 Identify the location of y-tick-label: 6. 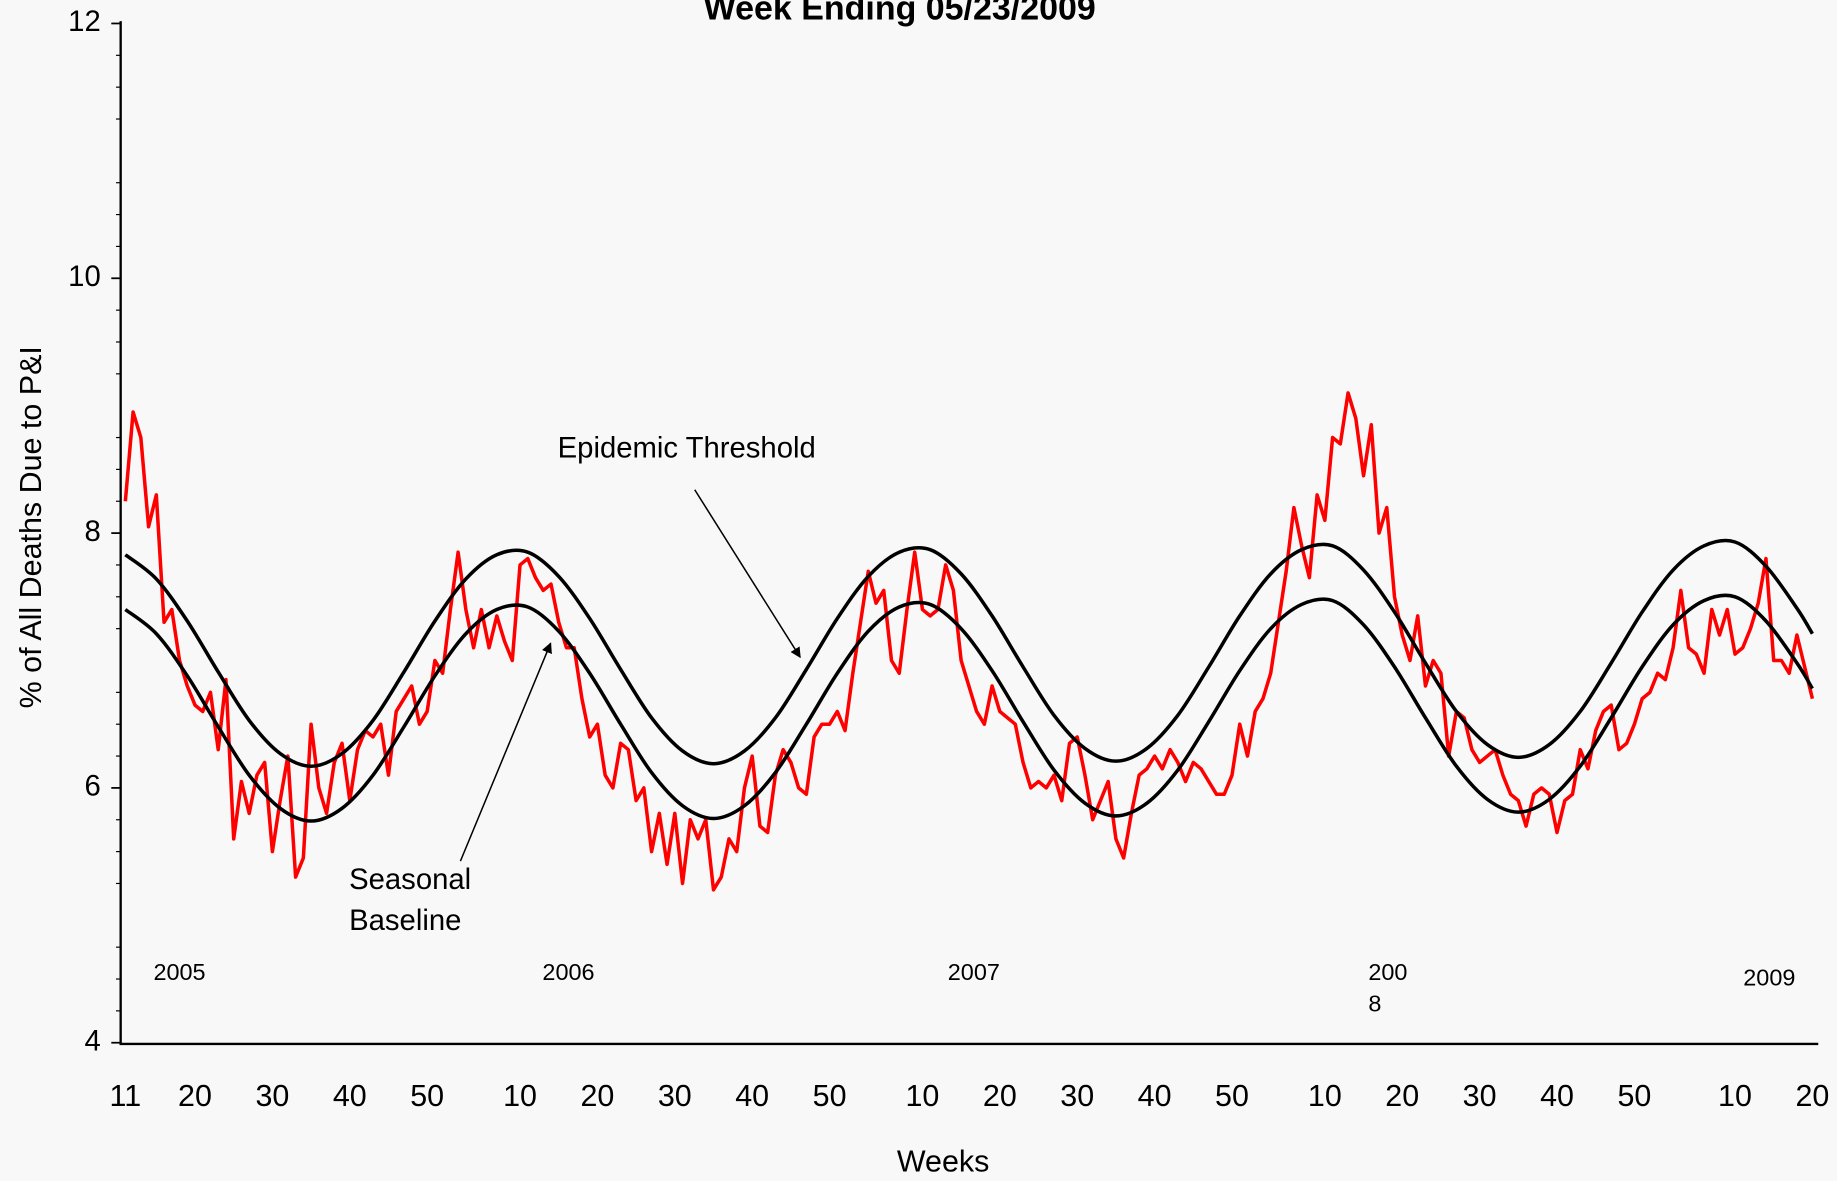
(92, 786).